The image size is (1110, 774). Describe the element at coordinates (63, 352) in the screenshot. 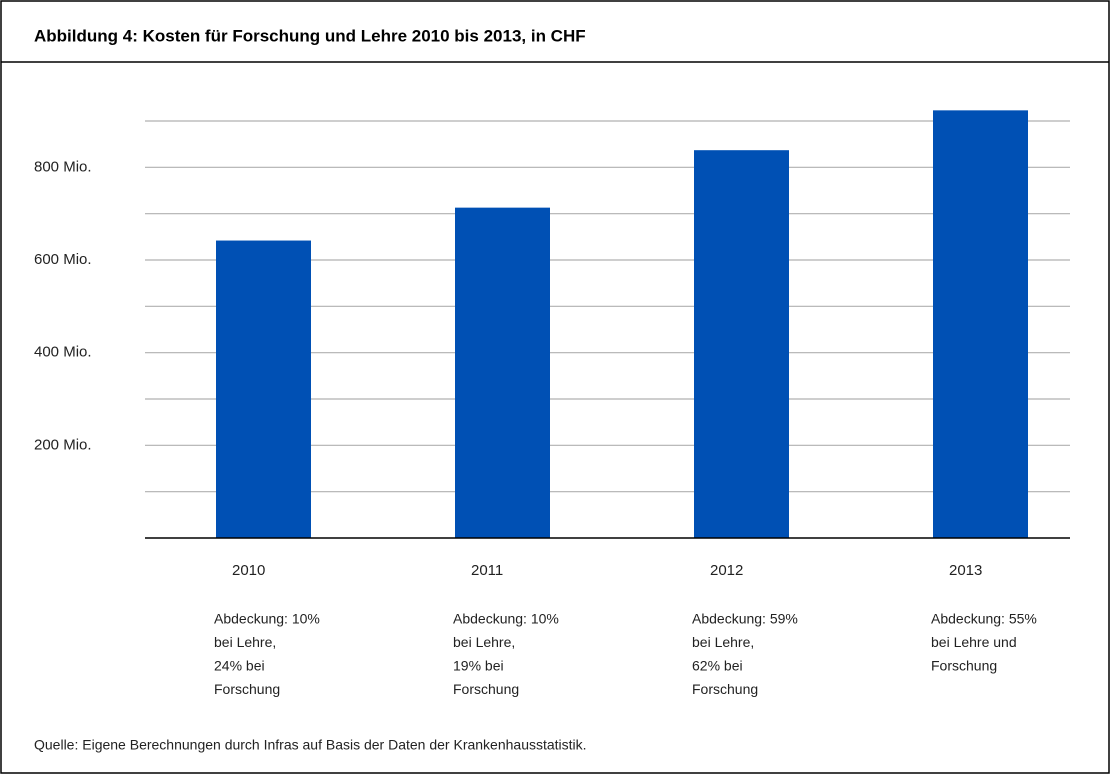

I see `y-tick-label: 400 Mio.` at that location.